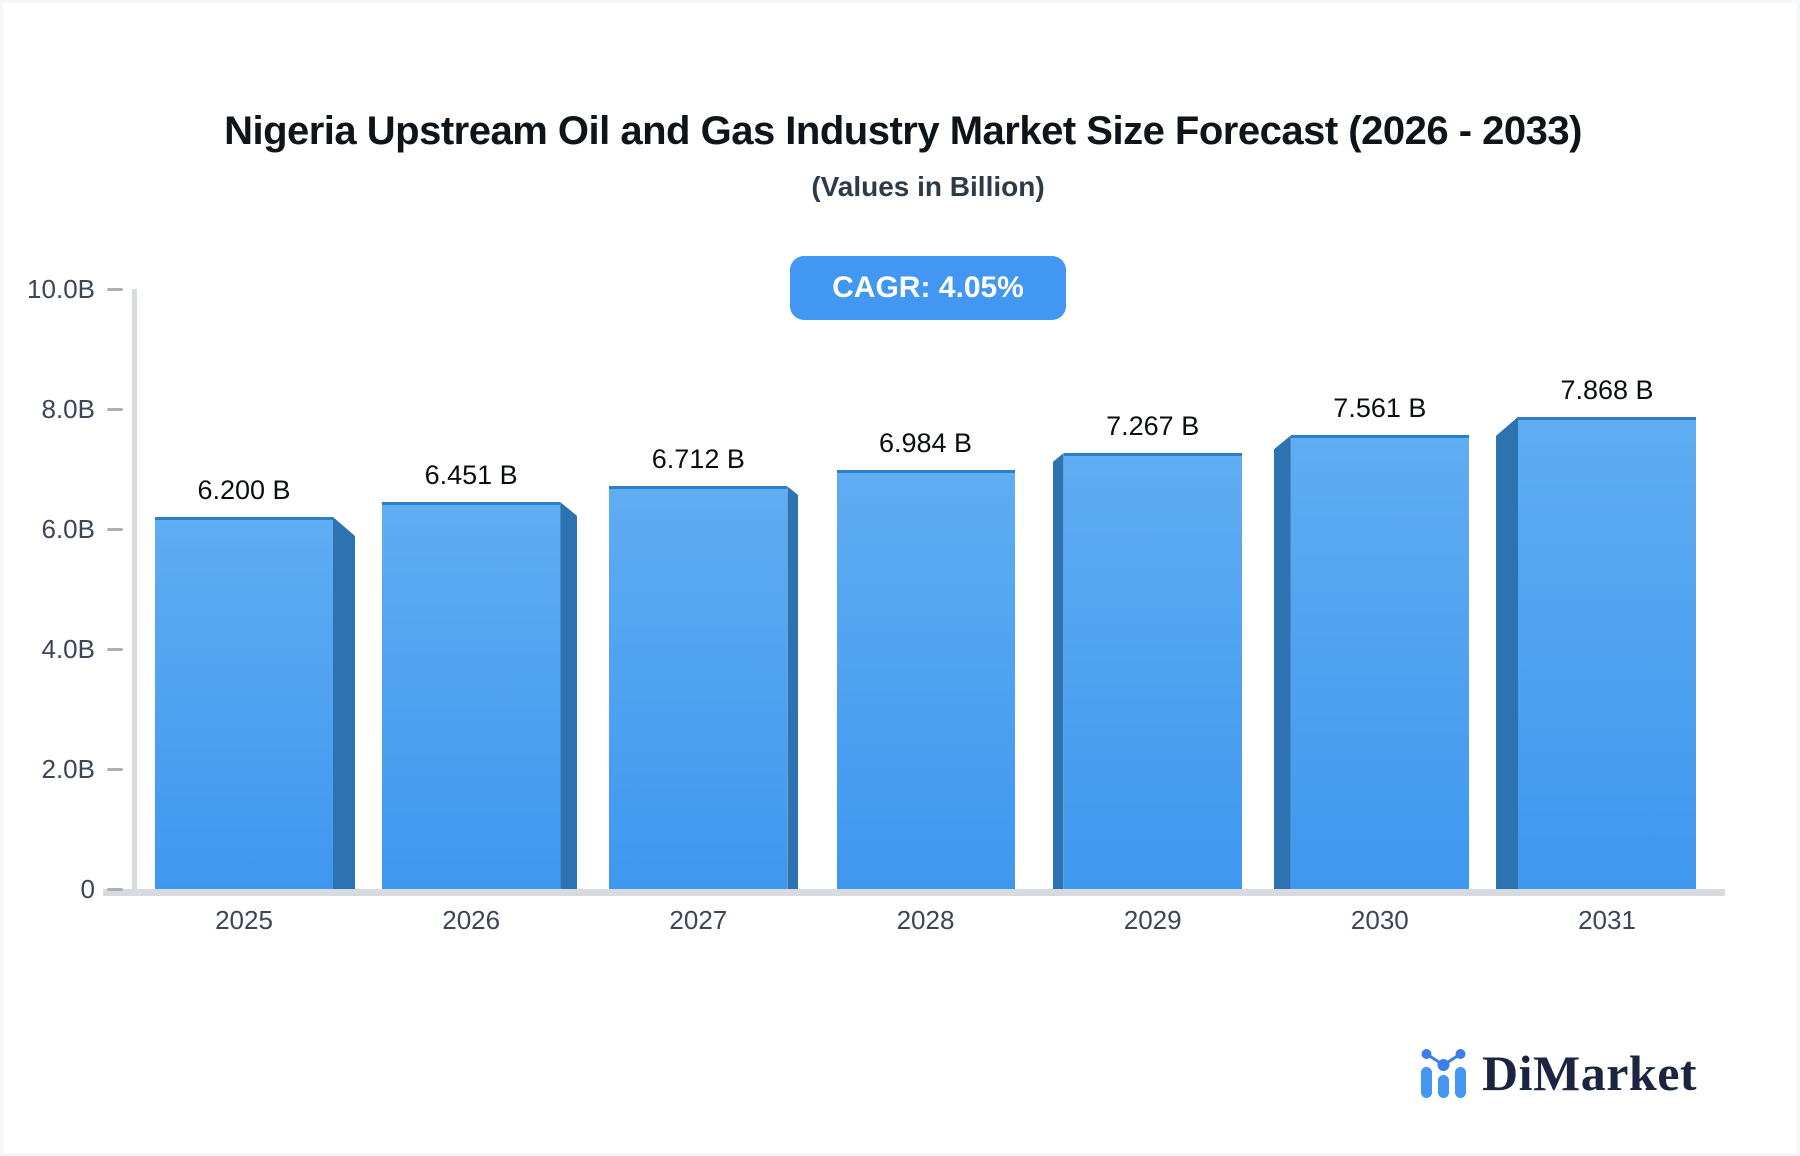 This screenshot has width=1800, height=1156. What do you see at coordinates (68, 649) in the screenshot?
I see `y-axis-label: 4.0B` at bounding box center [68, 649].